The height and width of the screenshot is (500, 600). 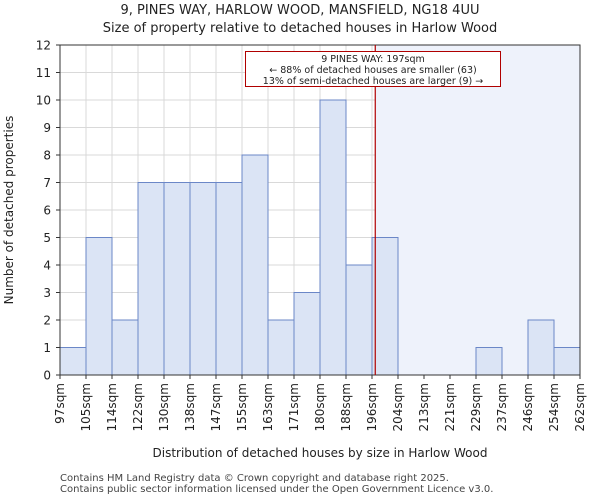 I want to click on y-tick-label: 4, so click(x=47, y=266).